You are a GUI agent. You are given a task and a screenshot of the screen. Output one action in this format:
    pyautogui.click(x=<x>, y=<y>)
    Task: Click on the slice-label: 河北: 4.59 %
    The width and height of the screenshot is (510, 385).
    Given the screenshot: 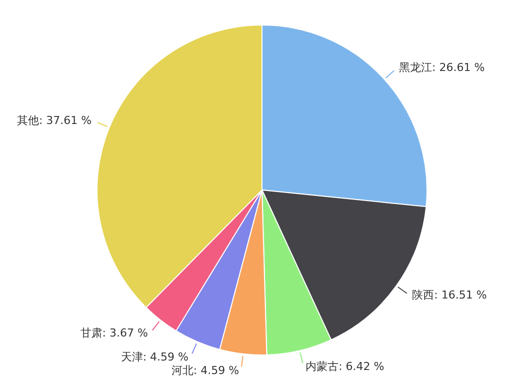 What is the action you would take?
    pyautogui.click(x=205, y=370)
    